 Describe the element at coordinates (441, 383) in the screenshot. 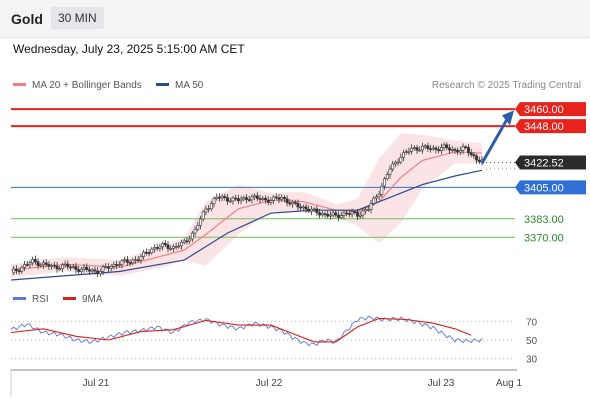

I see `time-tick-label: Jul 23` at that location.